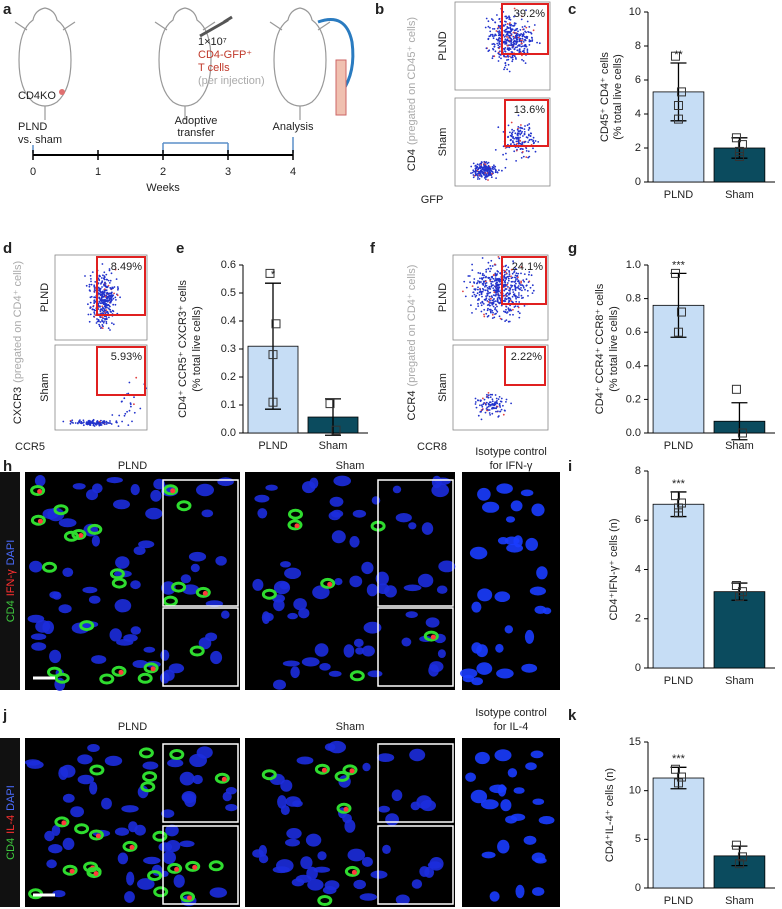  Describe the element at coordinates (273, 275) in the screenshot. I see `significance: *` at that location.